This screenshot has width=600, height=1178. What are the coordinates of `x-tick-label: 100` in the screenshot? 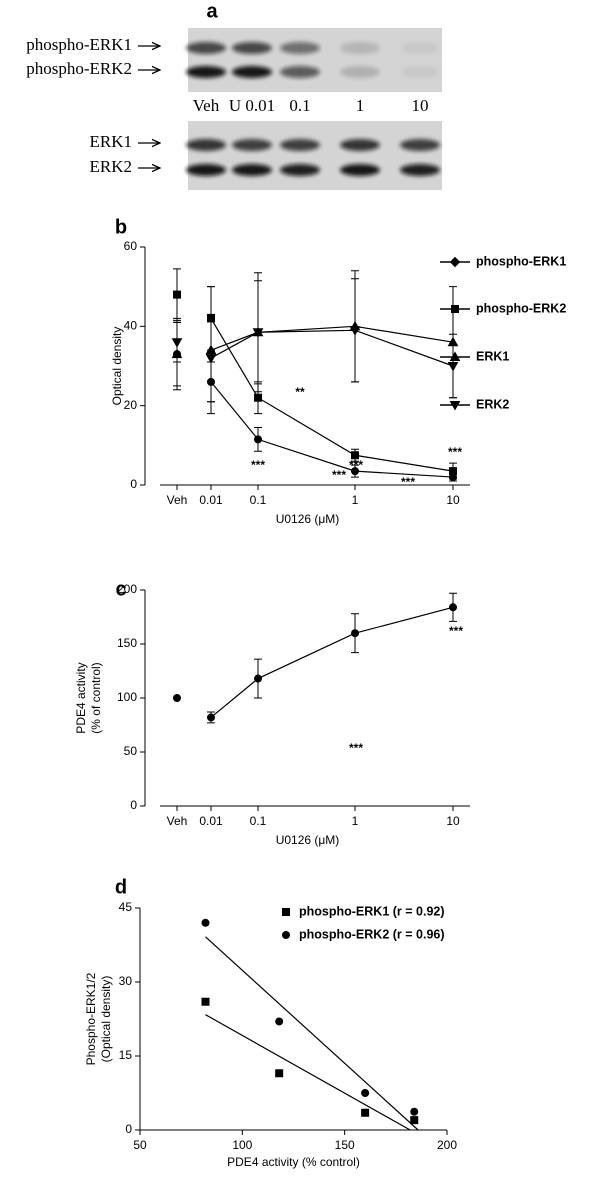 It's located at (242, 1145).